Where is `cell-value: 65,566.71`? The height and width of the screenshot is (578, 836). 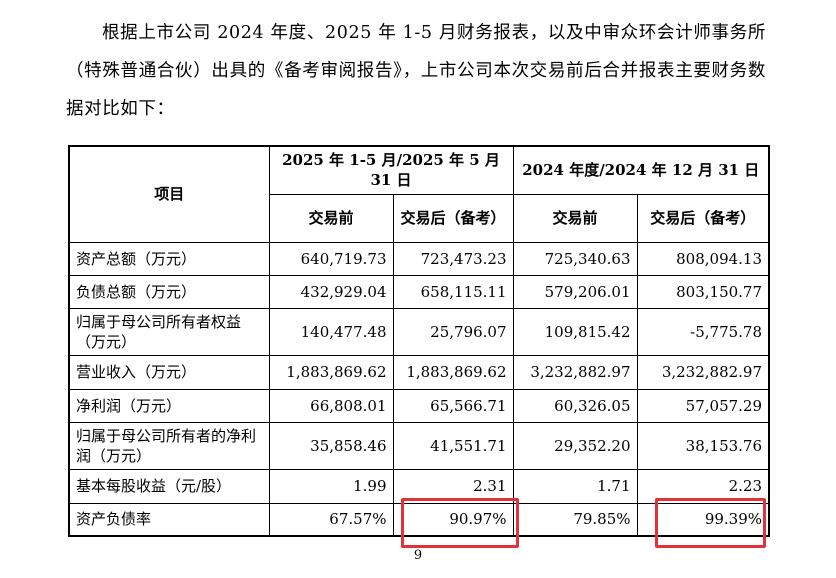 cell-value: 65,566.71 is located at coordinates (453, 405).